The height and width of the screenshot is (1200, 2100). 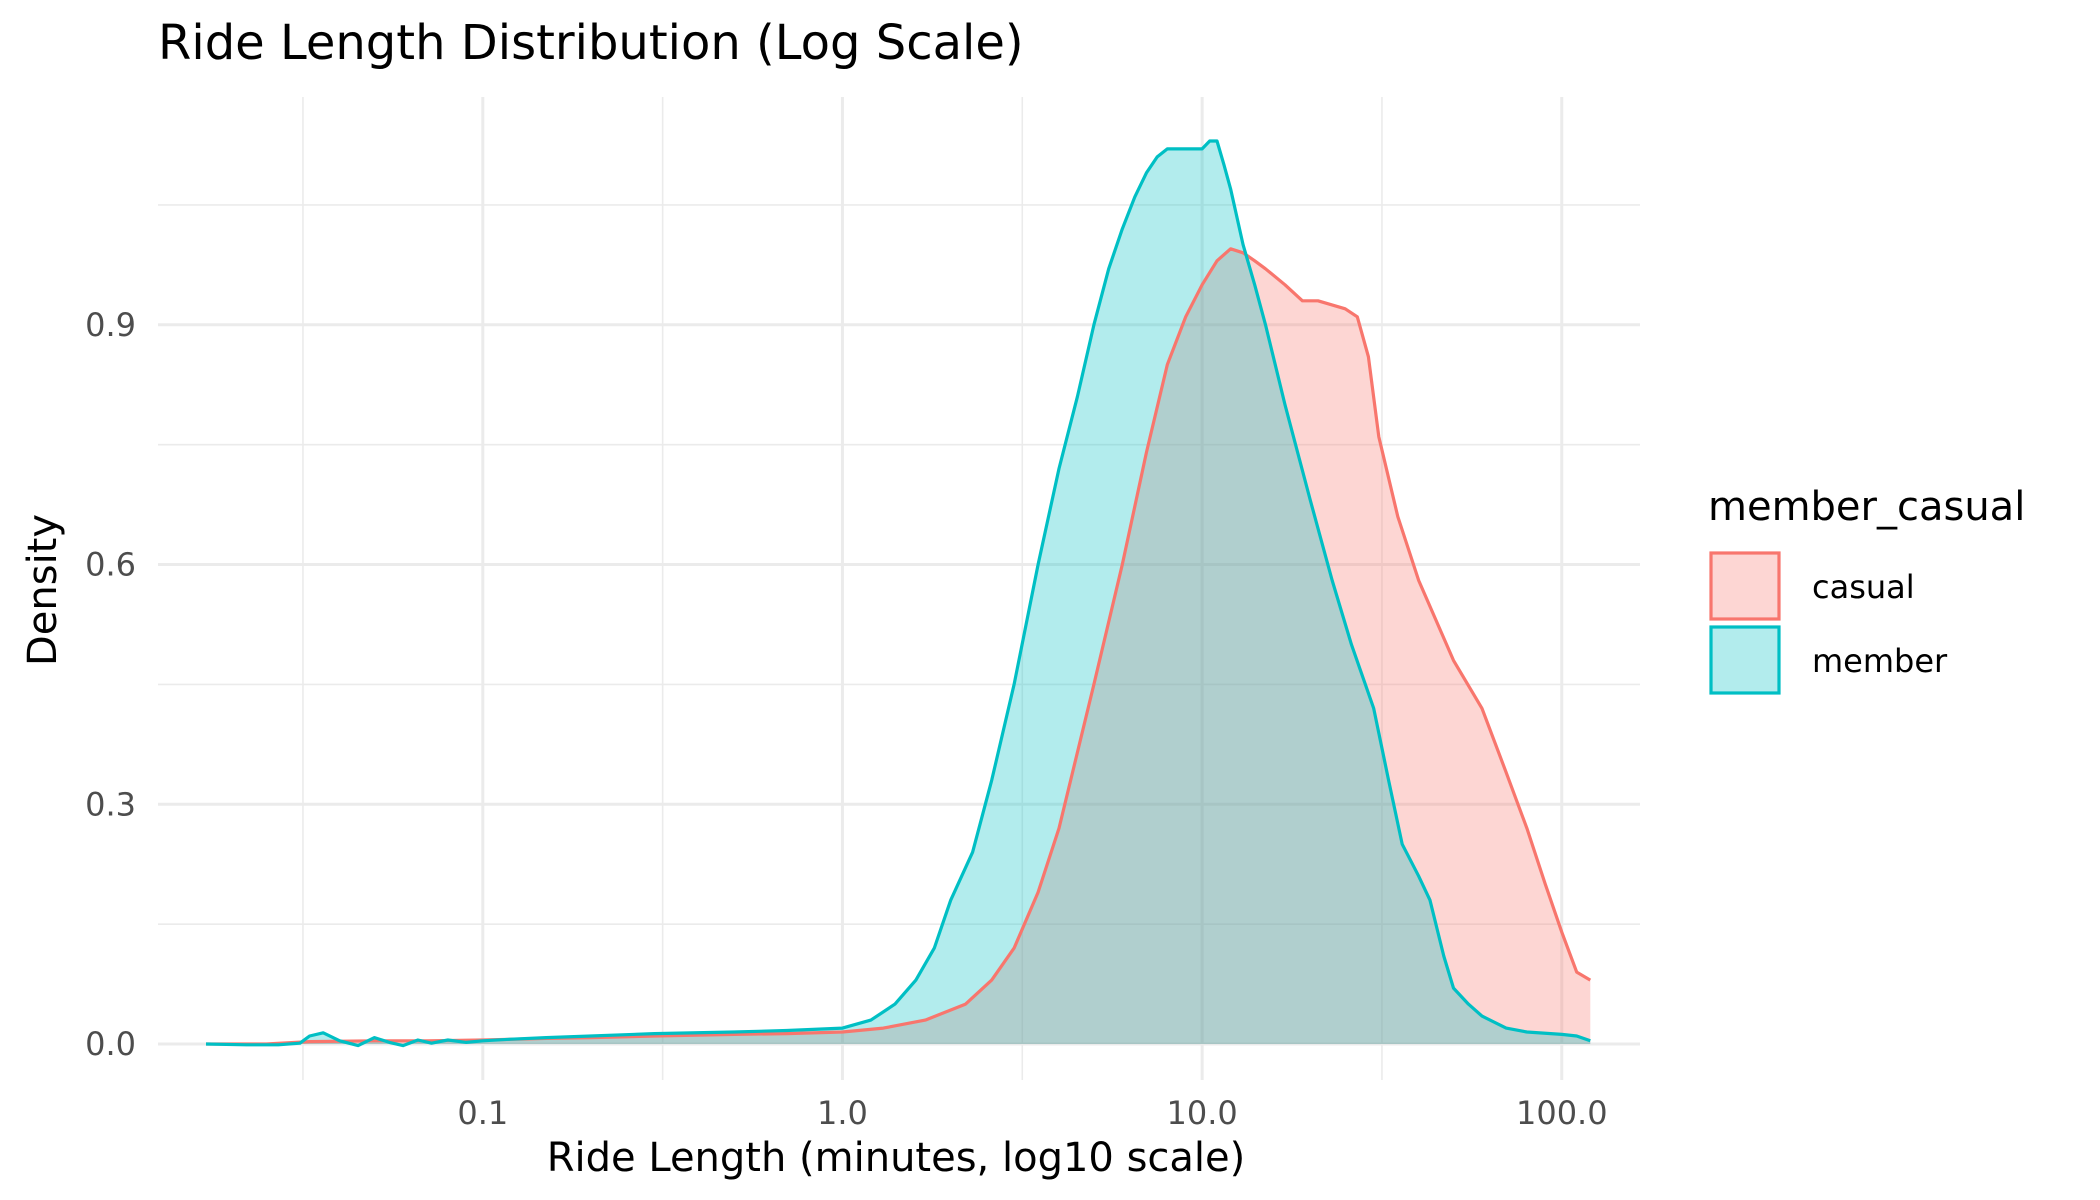 What do you see at coordinates (482, 1113) in the screenshot?
I see `x-tick-label: 0.1` at bounding box center [482, 1113].